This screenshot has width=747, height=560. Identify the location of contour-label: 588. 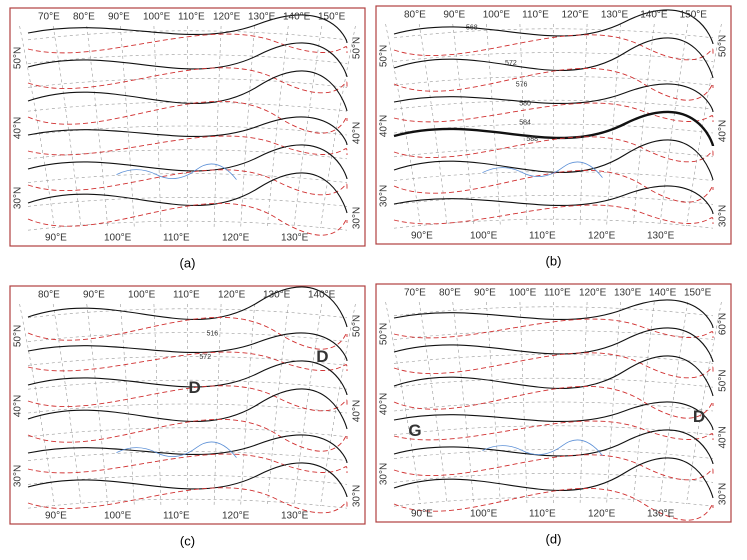
(532, 139).